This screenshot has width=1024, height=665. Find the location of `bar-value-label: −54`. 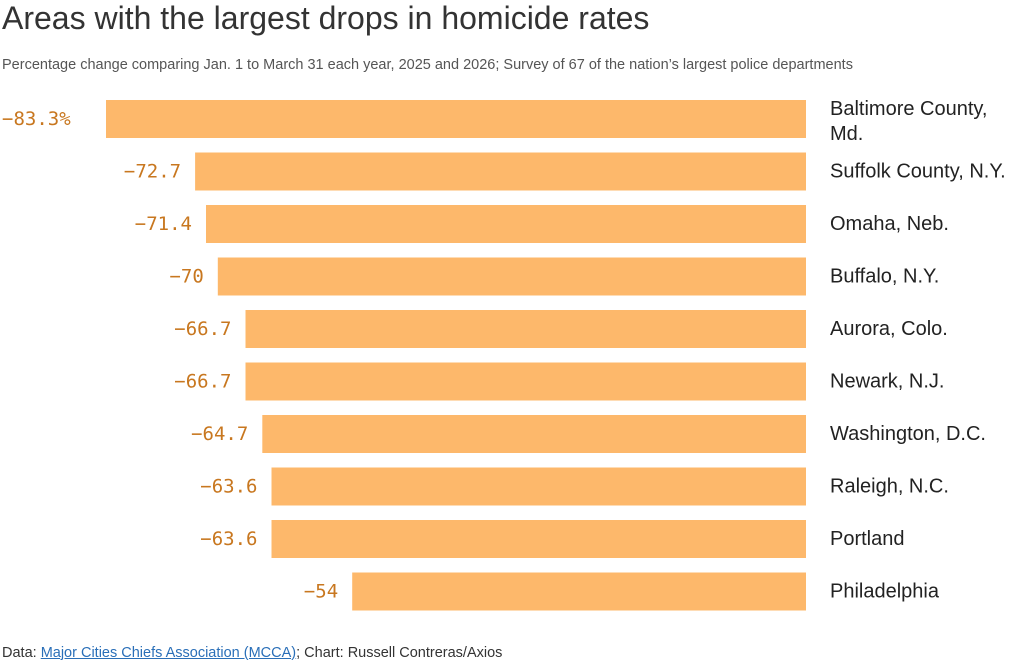

bar-value-label: −54 is located at coordinates (321, 592).